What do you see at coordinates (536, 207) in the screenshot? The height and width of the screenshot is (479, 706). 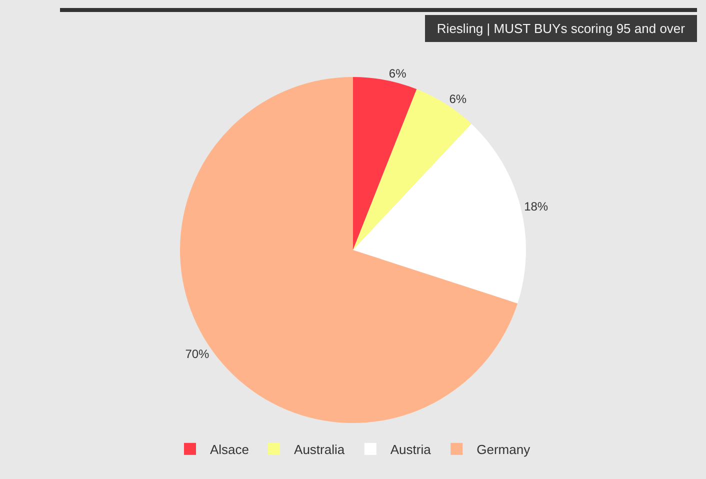 I see `data-label: 18%` at bounding box center [536, 207].